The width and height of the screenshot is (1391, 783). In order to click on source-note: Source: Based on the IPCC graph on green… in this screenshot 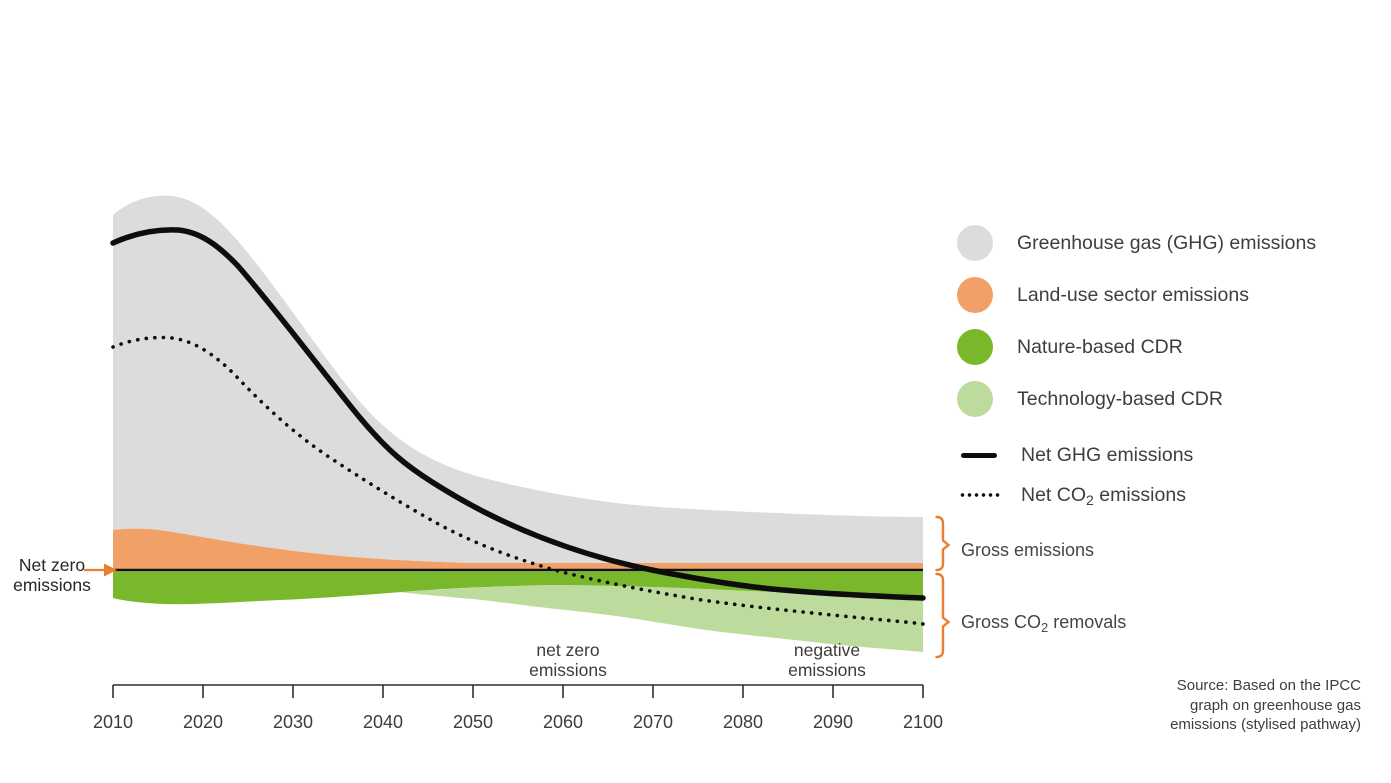, I will do `click(1265, 705)`.